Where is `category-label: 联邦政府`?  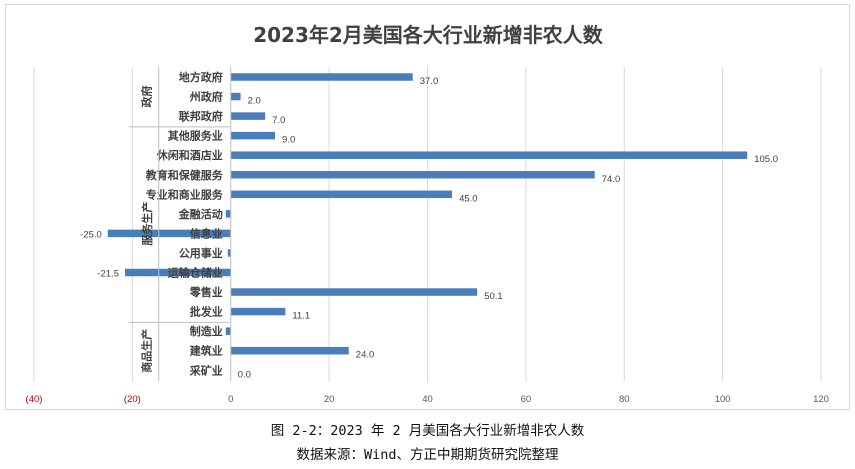 category-label: 联邦政府 is located at coordinates (201, 116).